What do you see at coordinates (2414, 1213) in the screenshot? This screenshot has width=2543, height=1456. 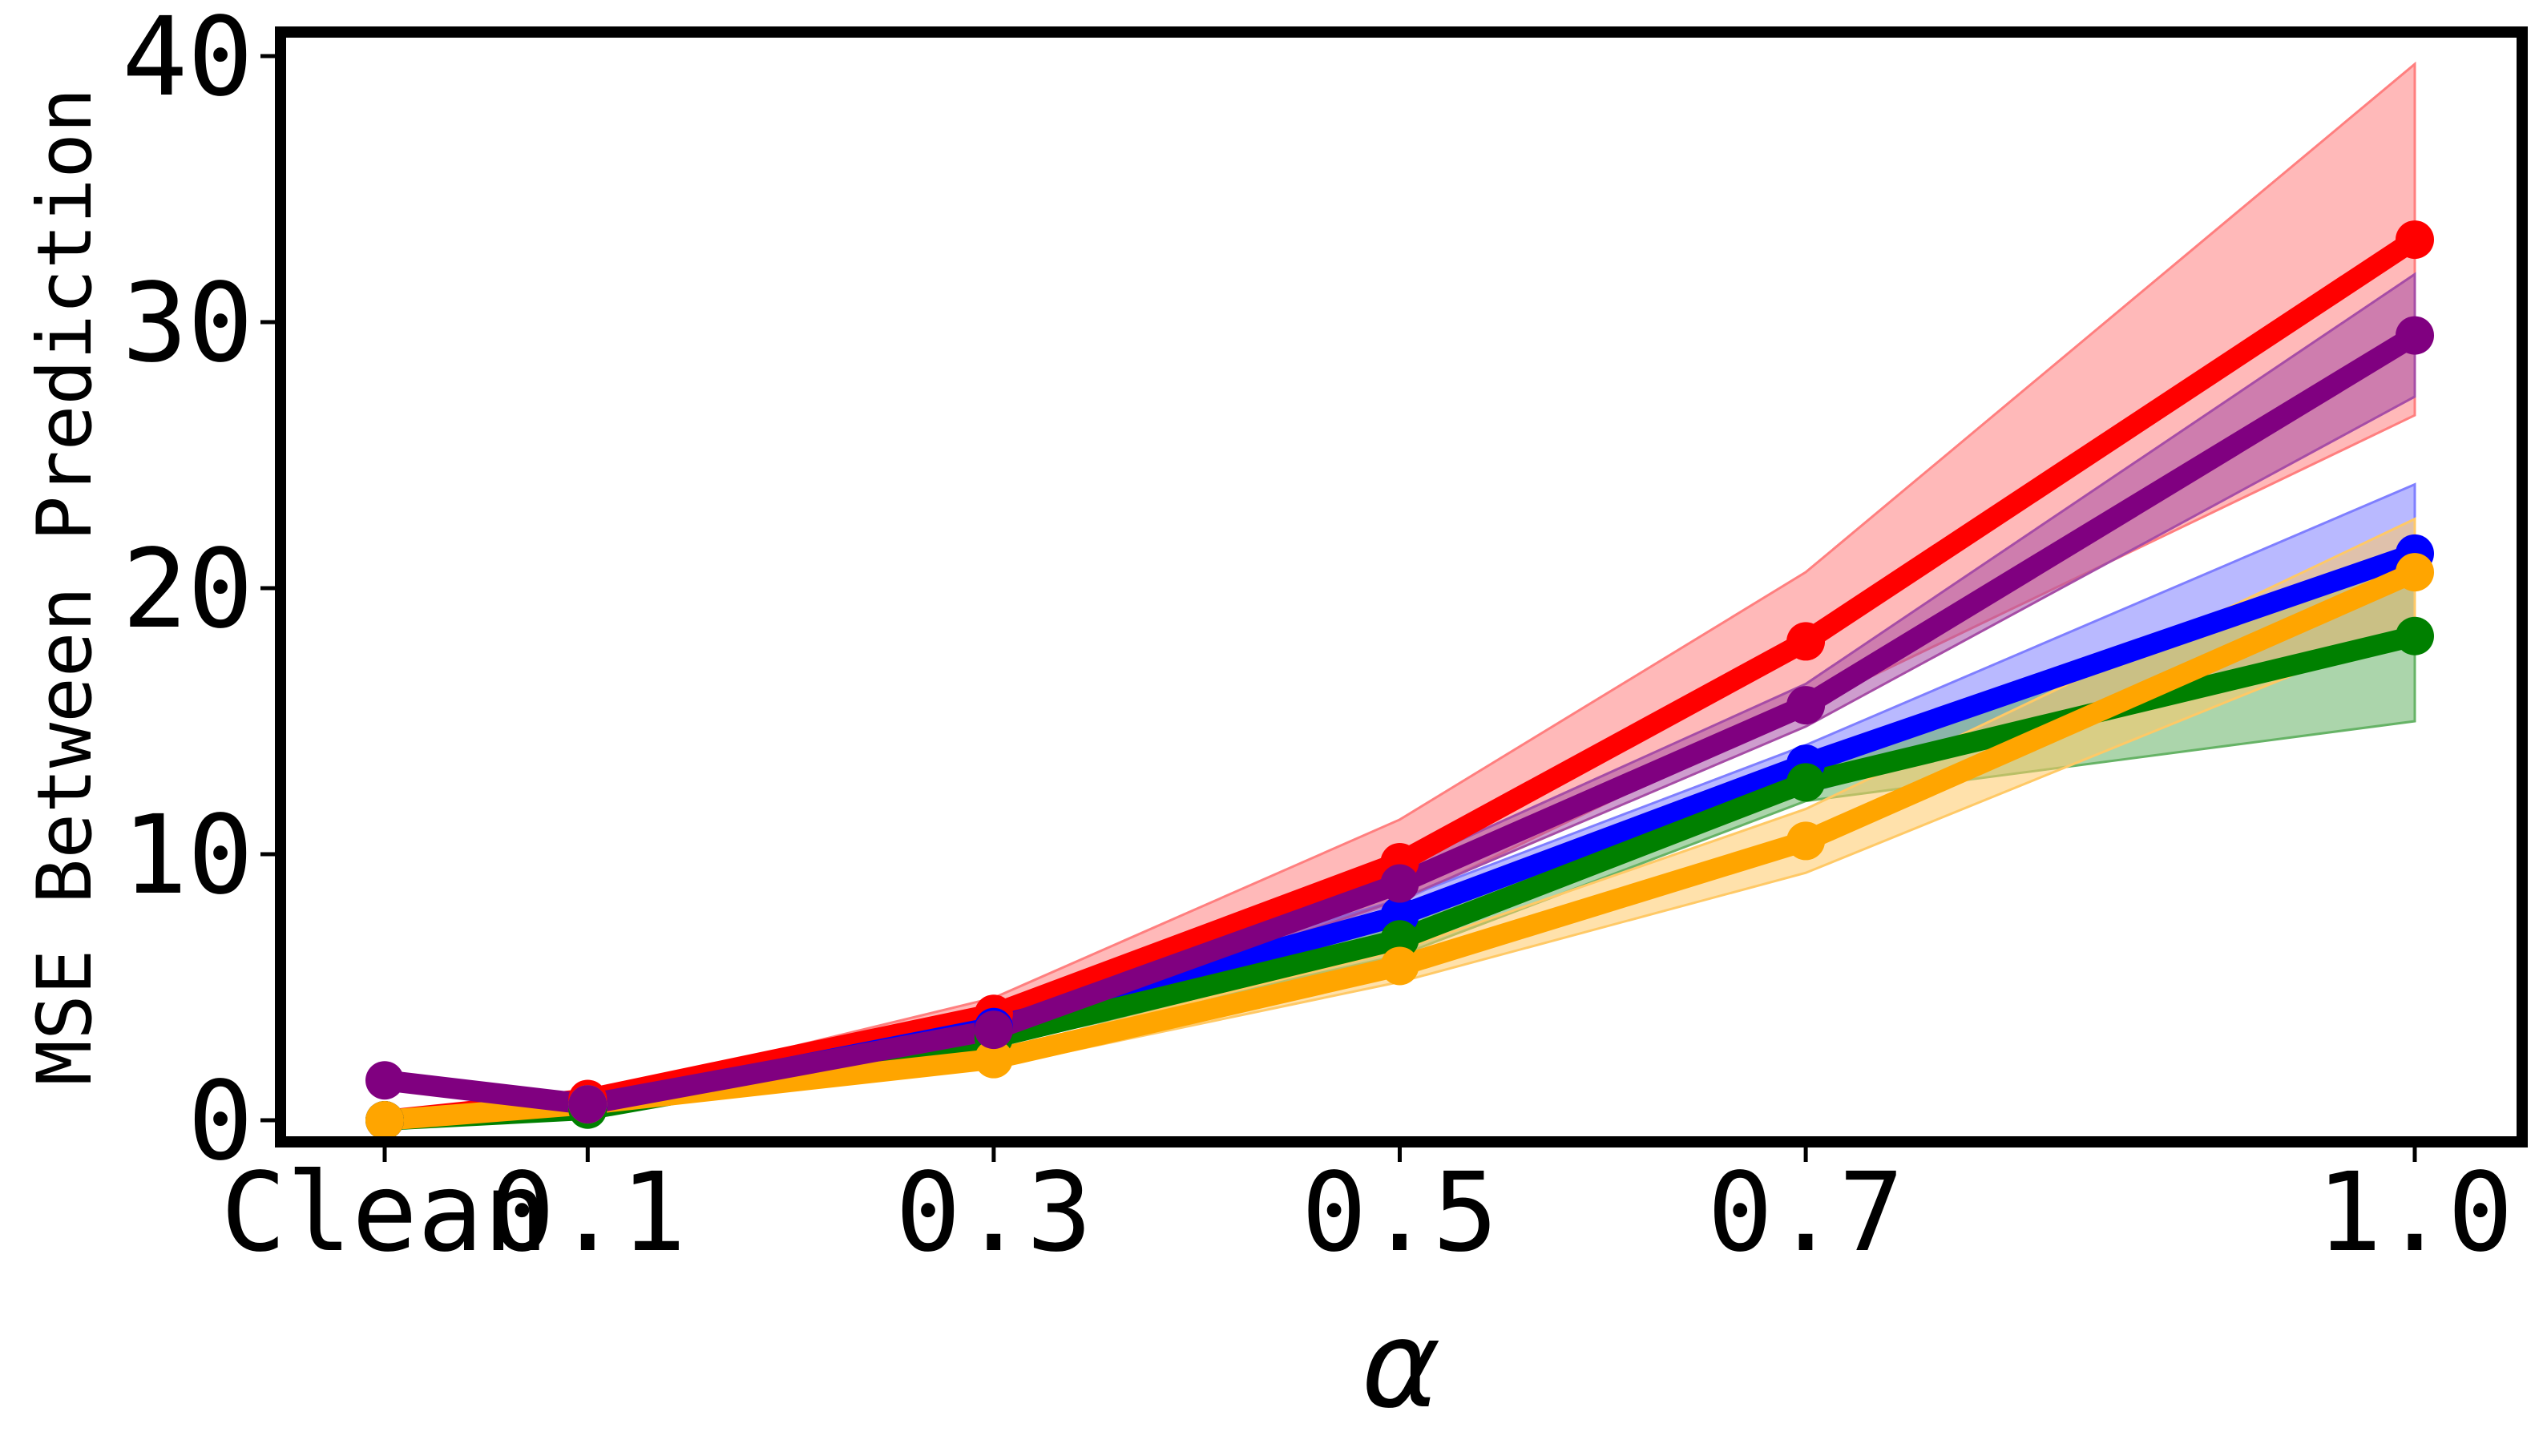 I see `x-tick-label-5: 1.0` at bounding box center [2414, 1213].